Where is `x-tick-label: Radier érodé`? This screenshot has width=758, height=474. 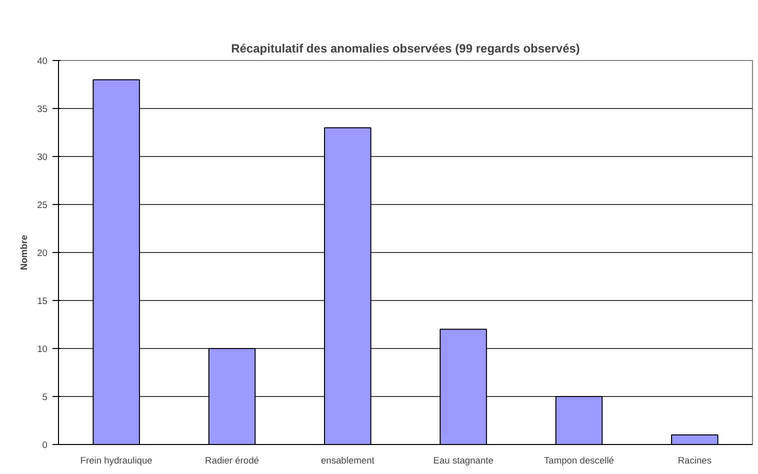 x-tick-label: Radier érodé is located at coordinates (232, 461).